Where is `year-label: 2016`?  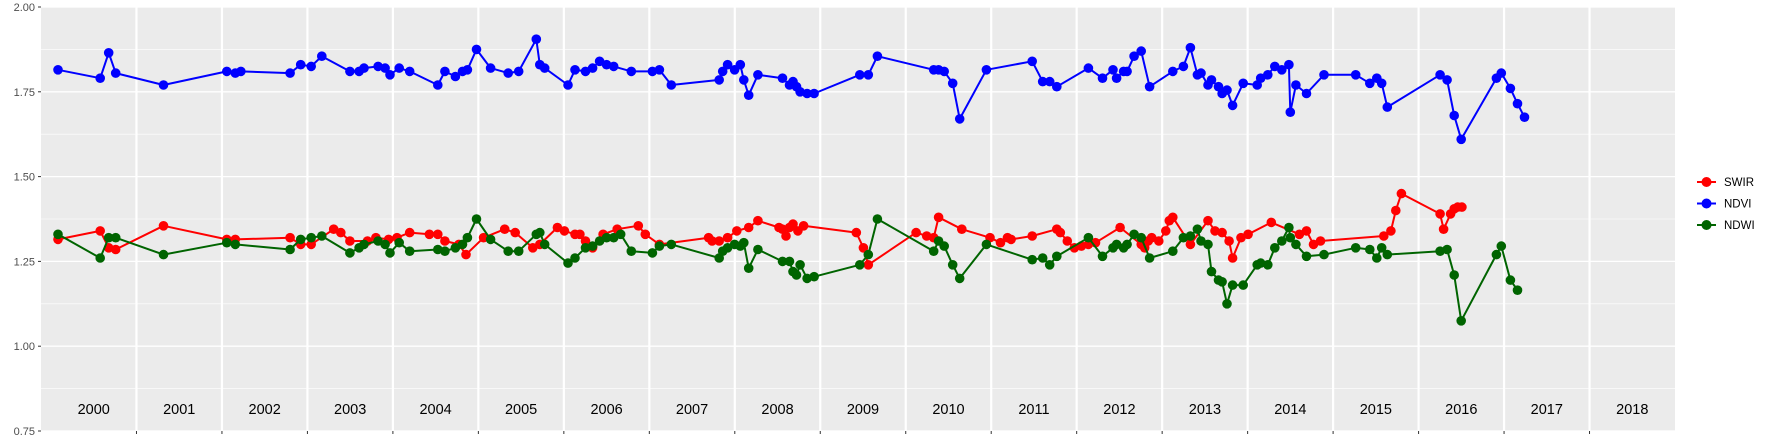
year-label: 2016 is located at coordinates (1461, 410).